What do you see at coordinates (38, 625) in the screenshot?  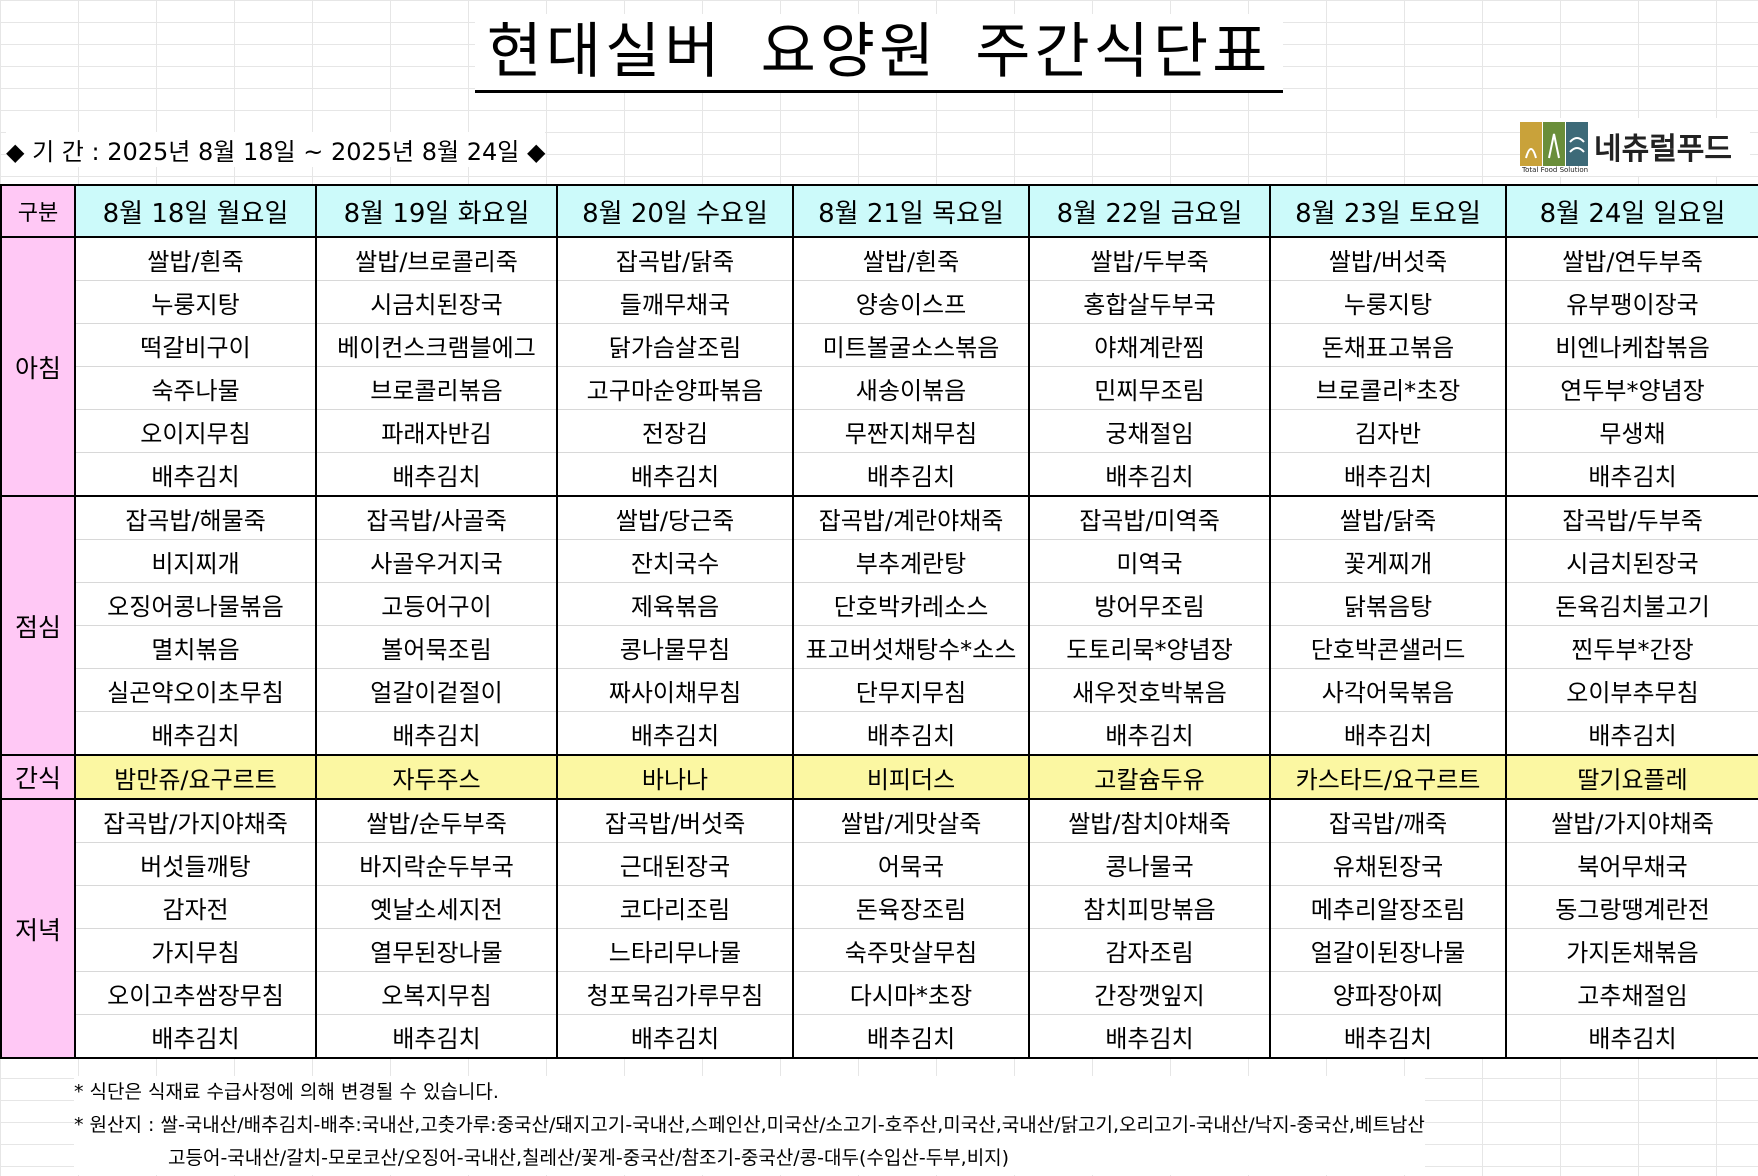 I see `lunch-label: 점심` at bounding box center [38, 625].